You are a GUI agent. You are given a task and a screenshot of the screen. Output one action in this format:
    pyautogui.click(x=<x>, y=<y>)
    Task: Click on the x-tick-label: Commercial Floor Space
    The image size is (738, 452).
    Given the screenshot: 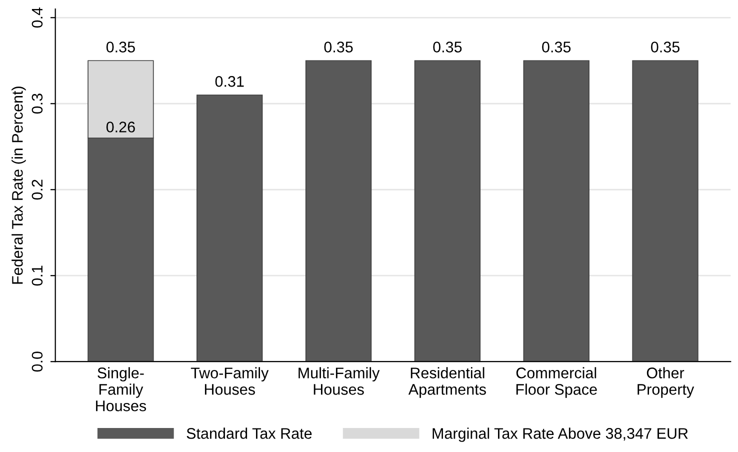 What is the action you would take?
    pyautogui.click(x=556, y=382)
    